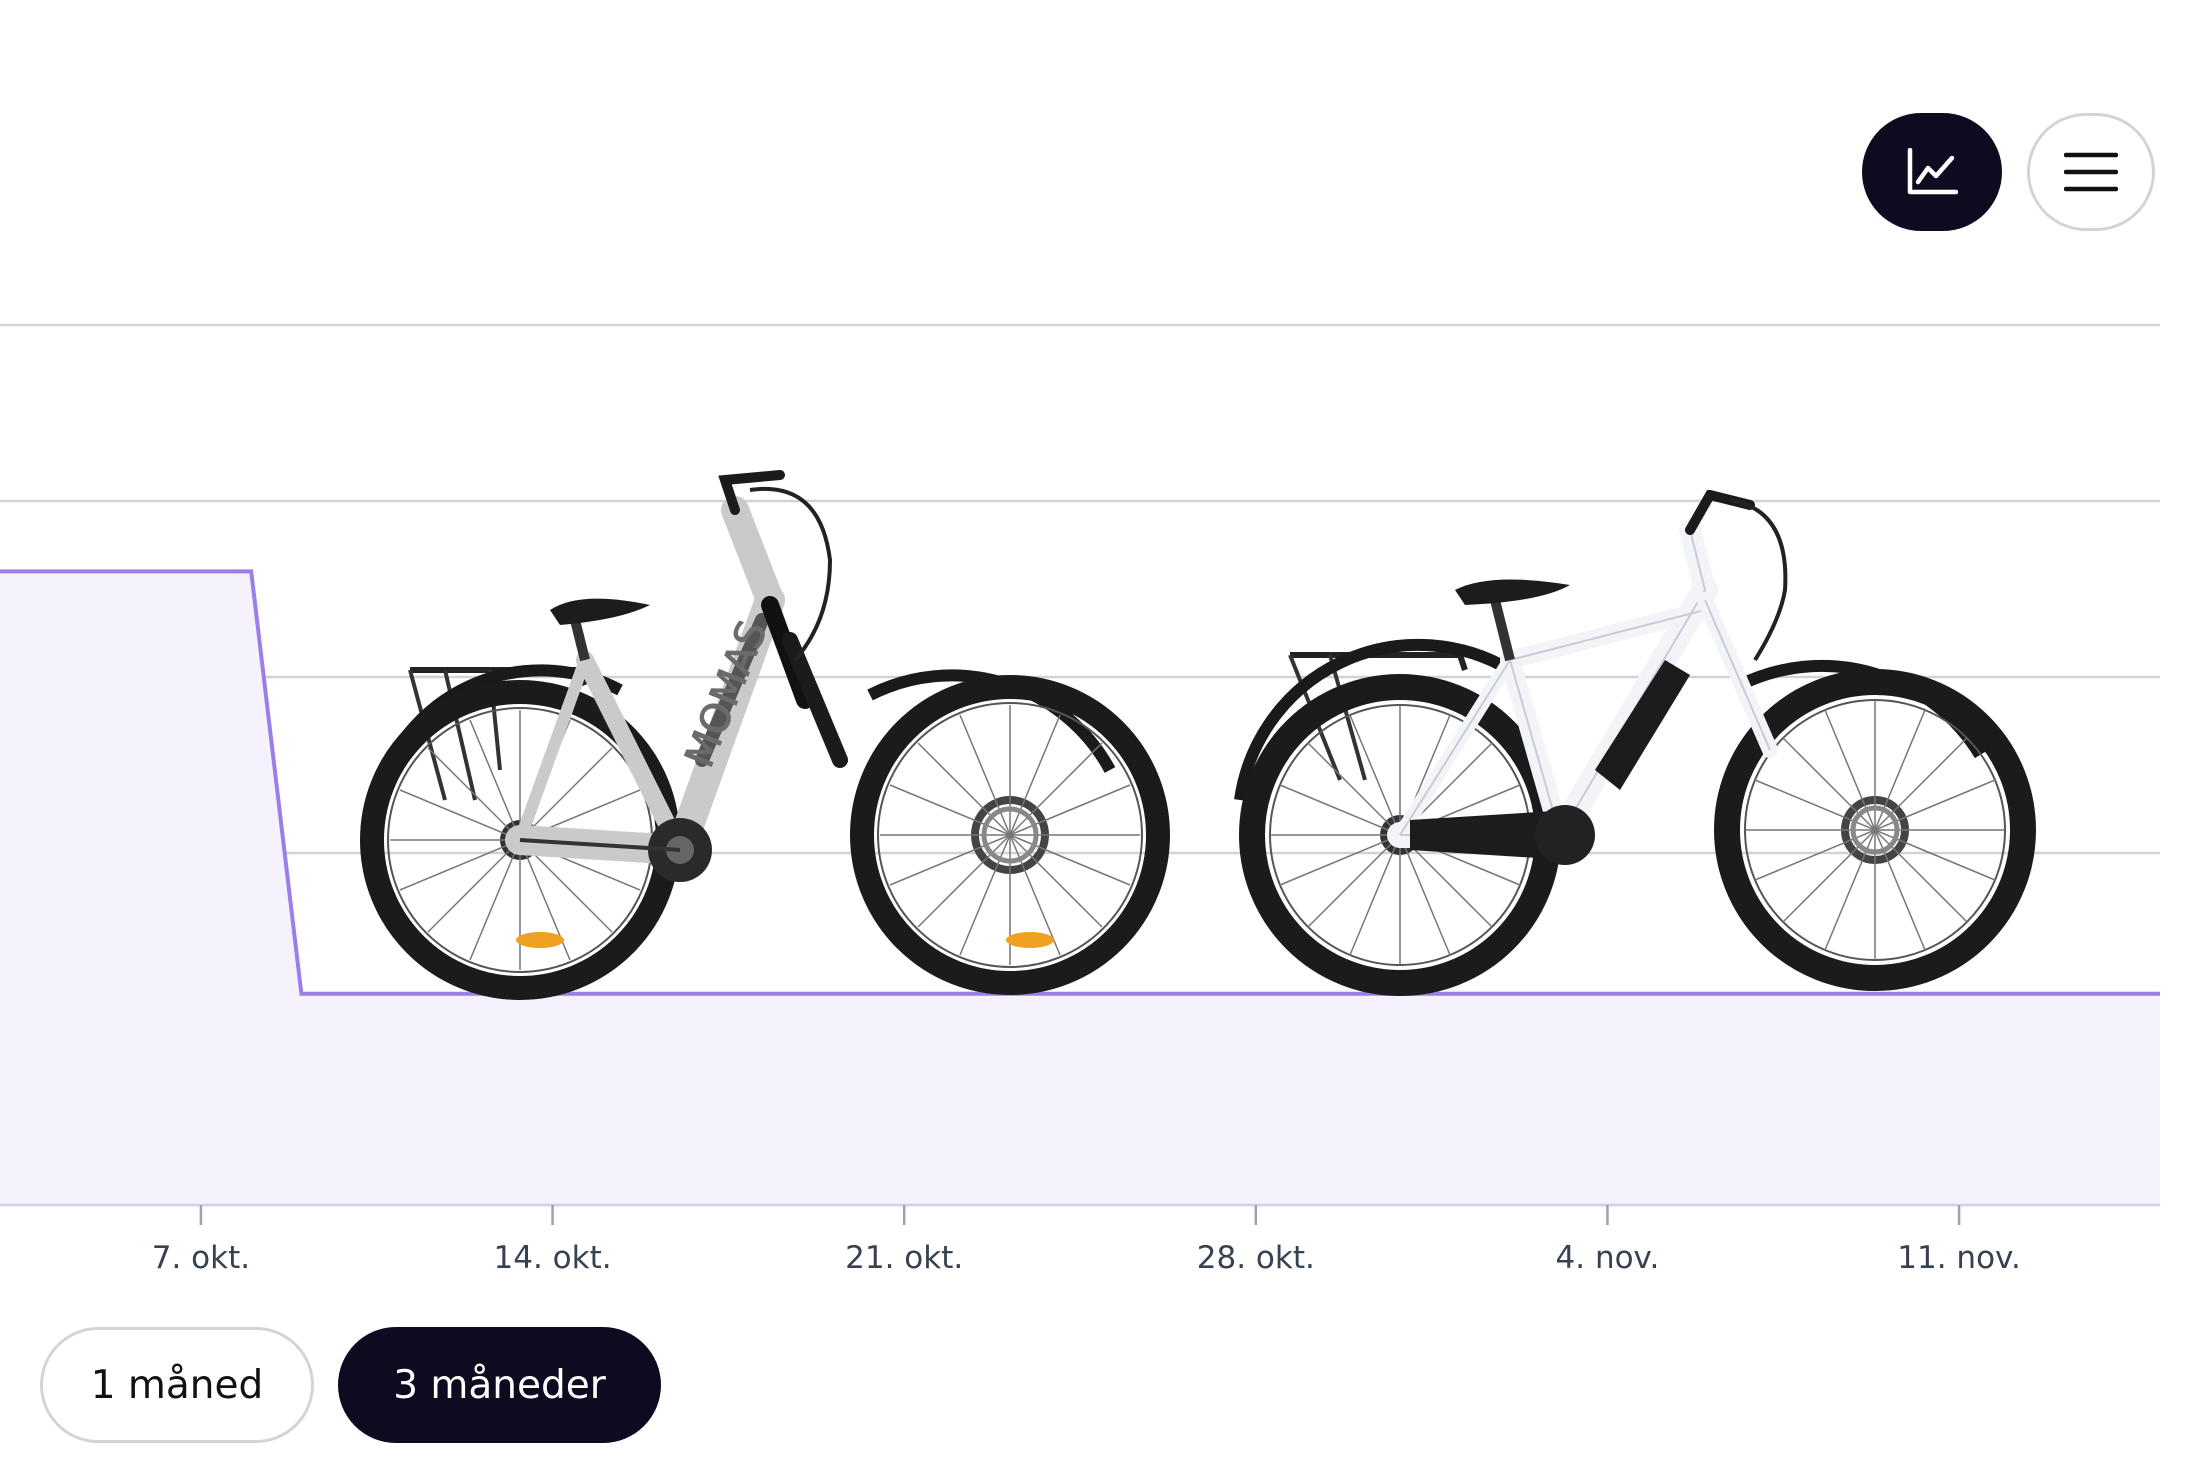  Describe the element at coordinates (2010, 172) in the screenshot. I see `view-toggle` at that location.